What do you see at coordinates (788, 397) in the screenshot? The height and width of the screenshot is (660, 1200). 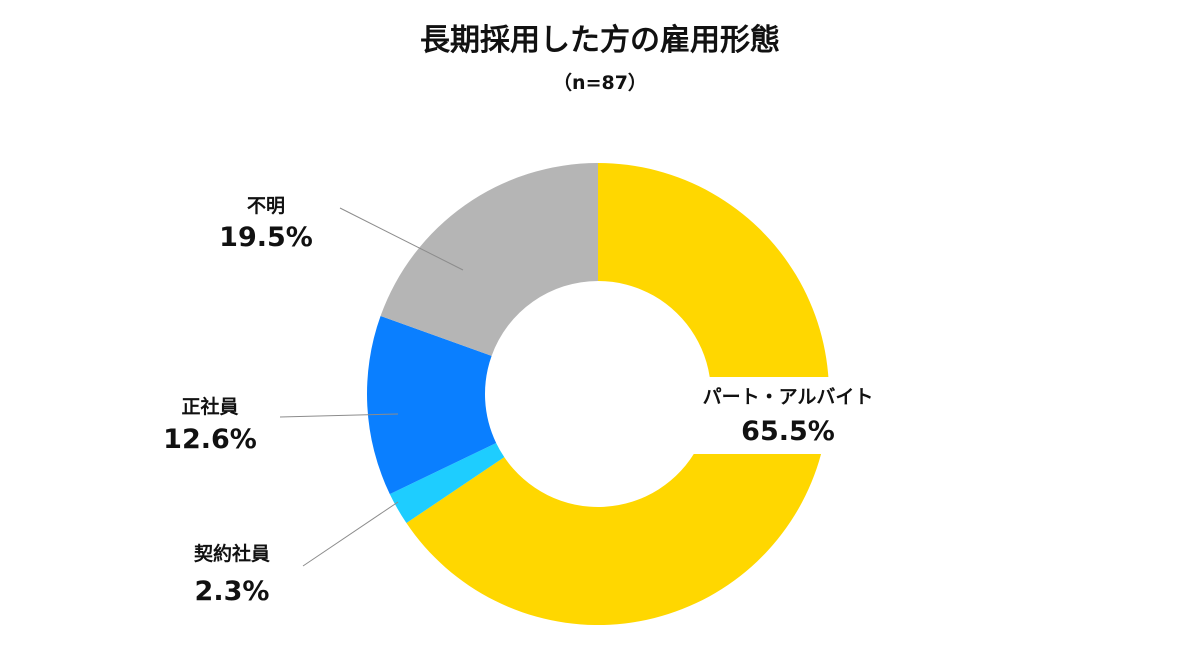 I see `category-label-part-time: パート・アルバイト` at bounding box center [788, 397].